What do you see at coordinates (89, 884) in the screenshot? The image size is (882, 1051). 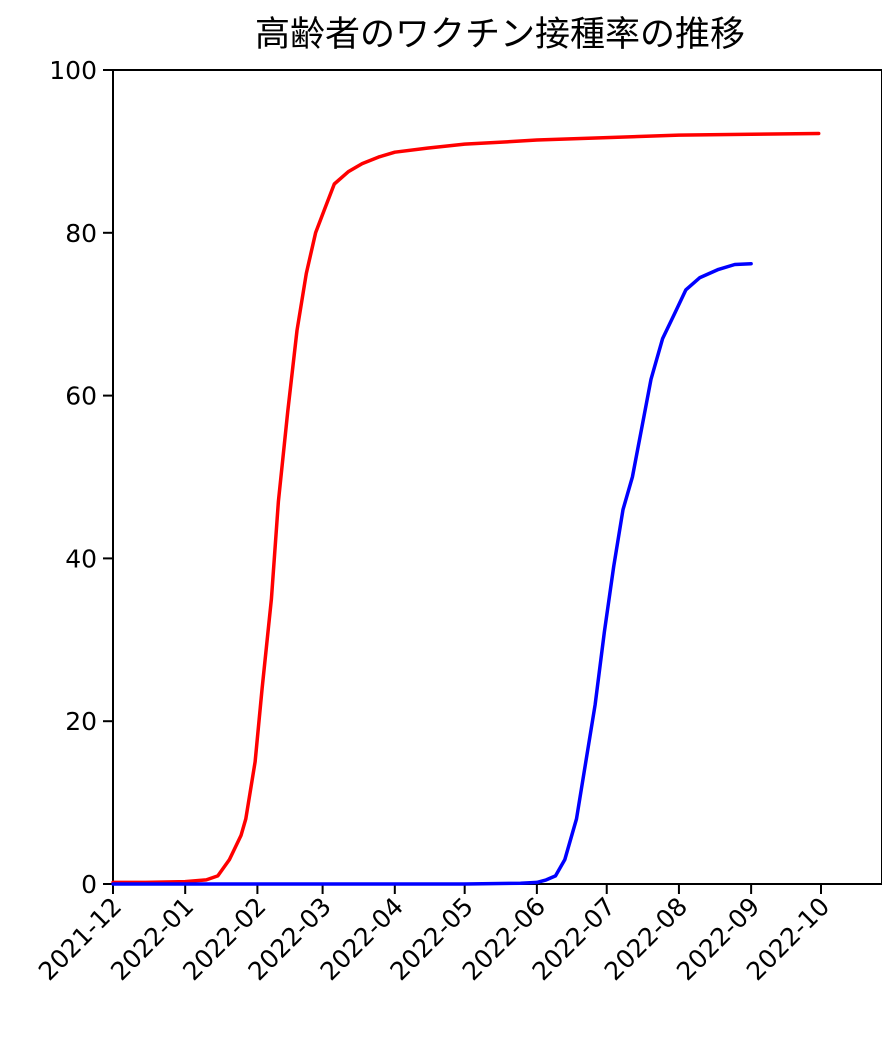 I see `y-tick-label: 0` at bounding box center [89, 884].